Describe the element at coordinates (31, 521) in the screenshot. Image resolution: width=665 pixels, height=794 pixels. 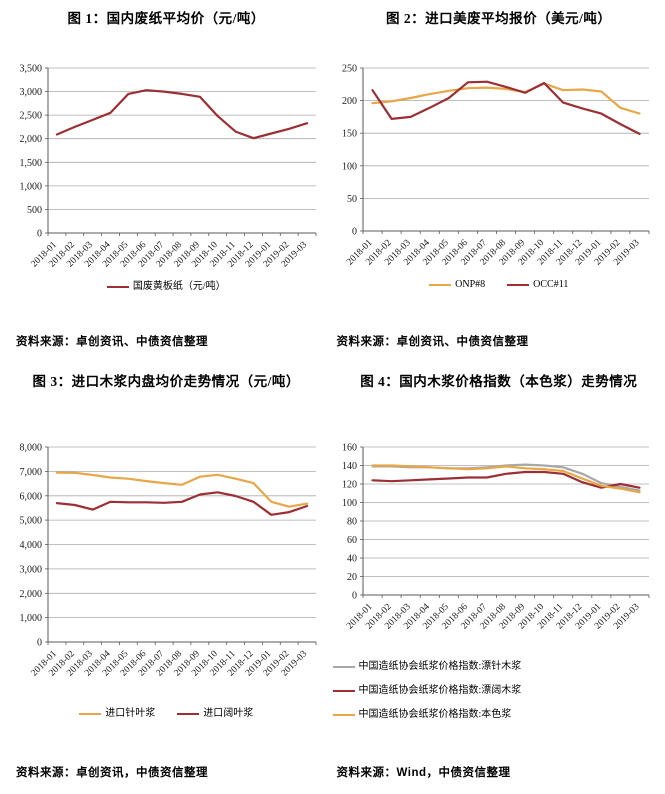
I see `svg-text: 5,000` at that location.